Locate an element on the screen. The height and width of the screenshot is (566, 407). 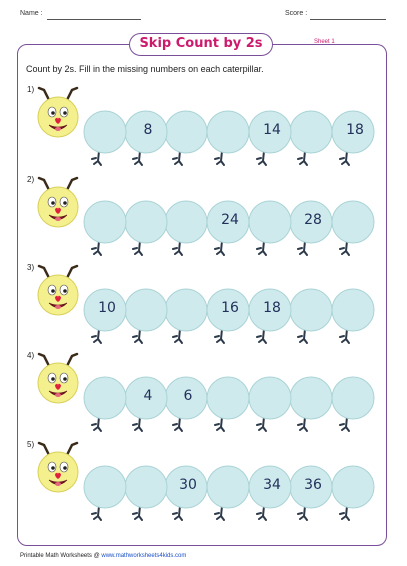
caterpillar: 24 28 is located at coordinates (206, 216).